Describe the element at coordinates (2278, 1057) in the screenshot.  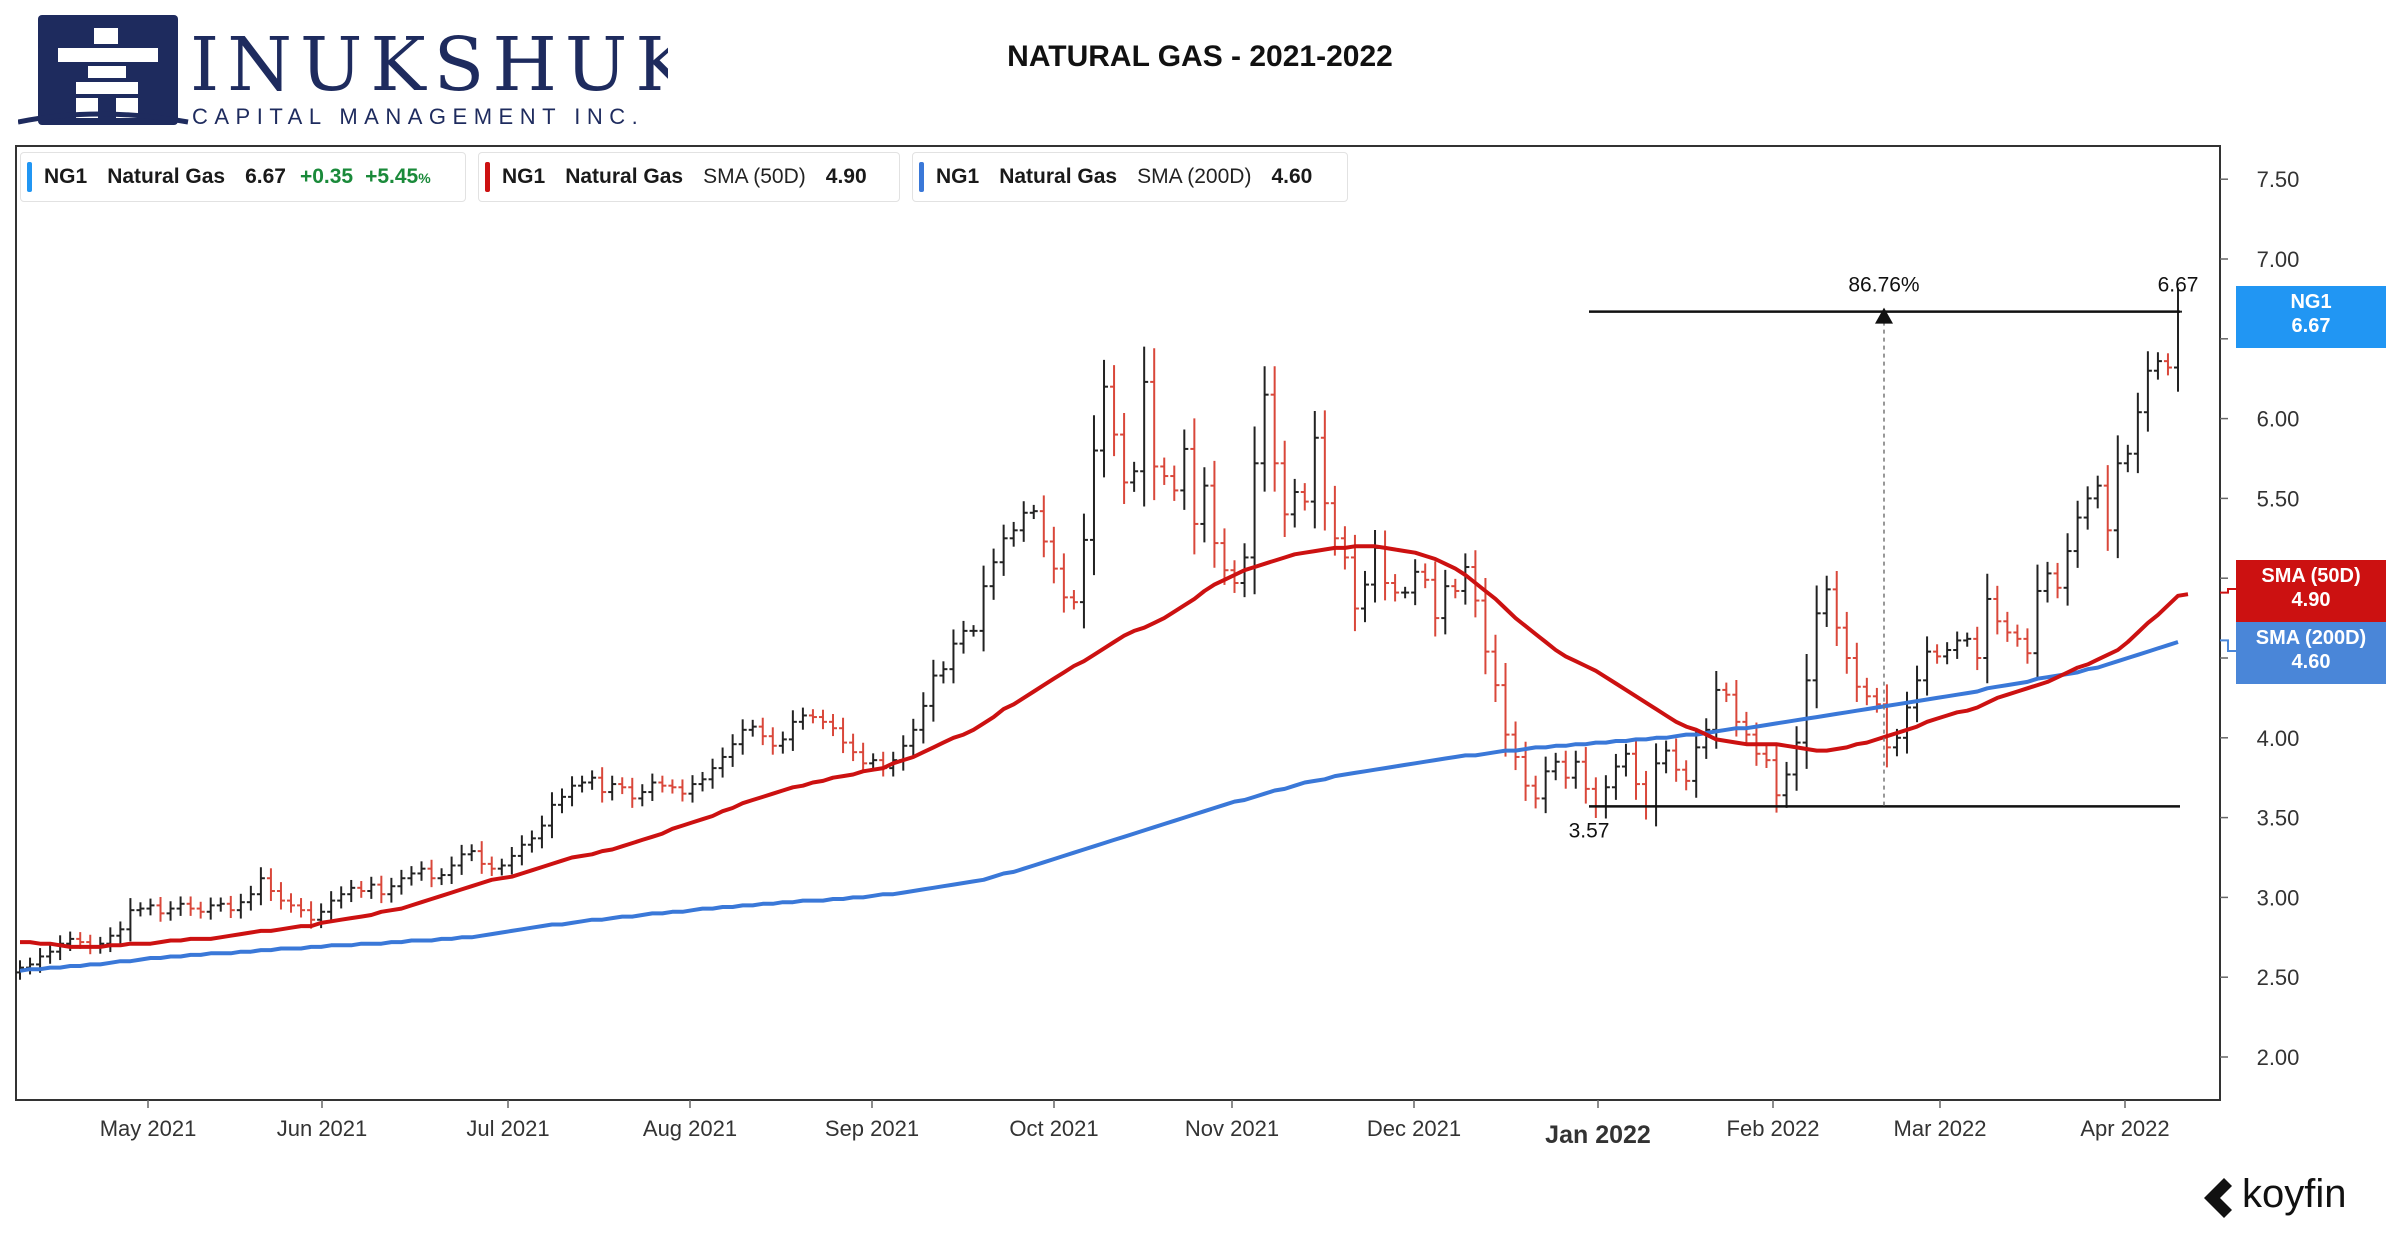
I see `y-tick-label: 2.00` at that location.